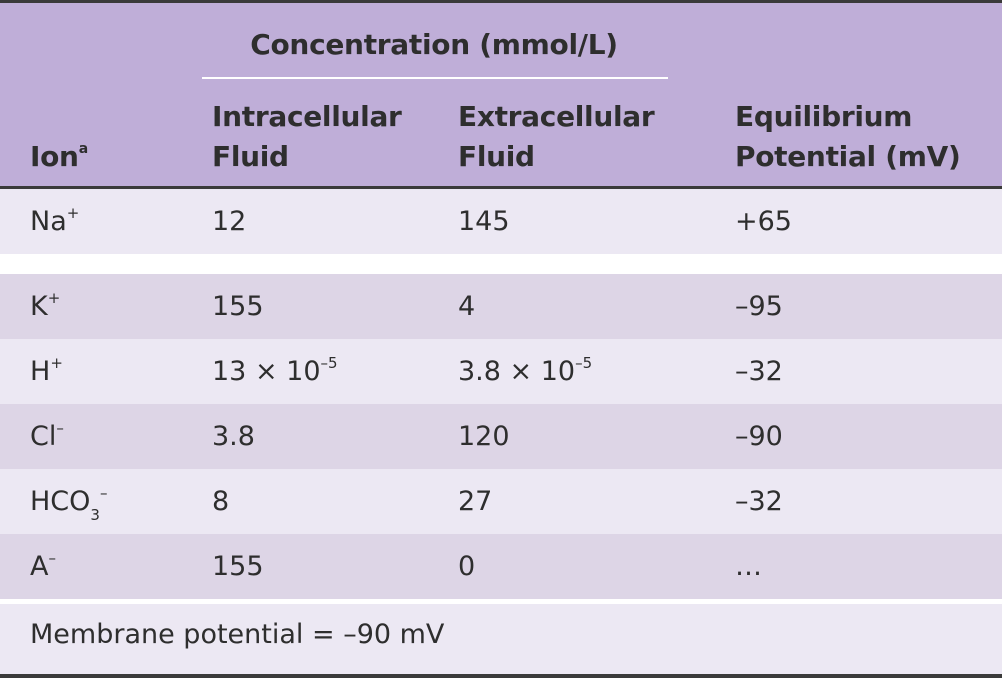 The width and height of the screenshot is (1002, 678). Describe the element at coordinates (434, 44) in the screenshot. I see `concentration-group-title: Concentration (mmol/L)` at that location.